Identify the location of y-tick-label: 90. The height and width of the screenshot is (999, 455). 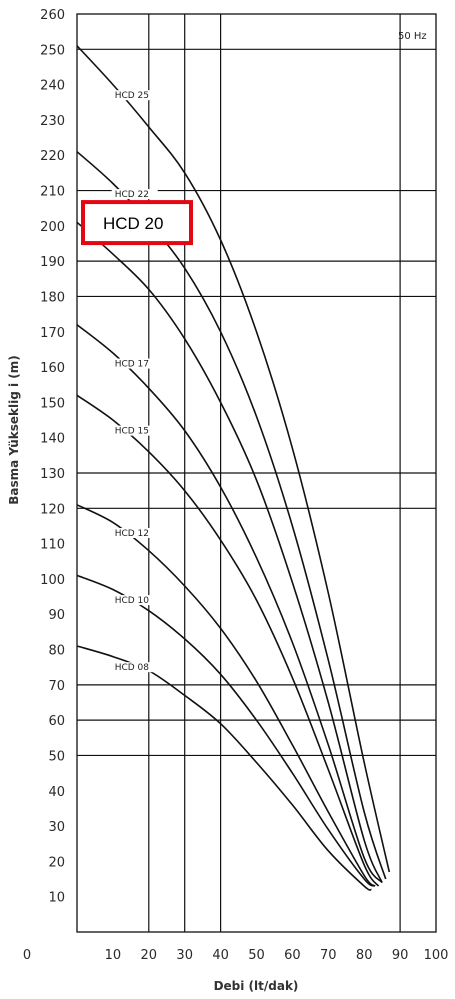
(56, 615).